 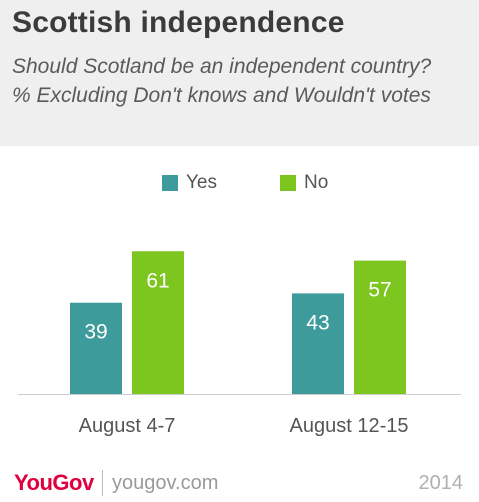 What do you see at coordinates (54, 482) in the screenshot?
I see `yougov-logo: YouGov` at bounding box center [54, 482].